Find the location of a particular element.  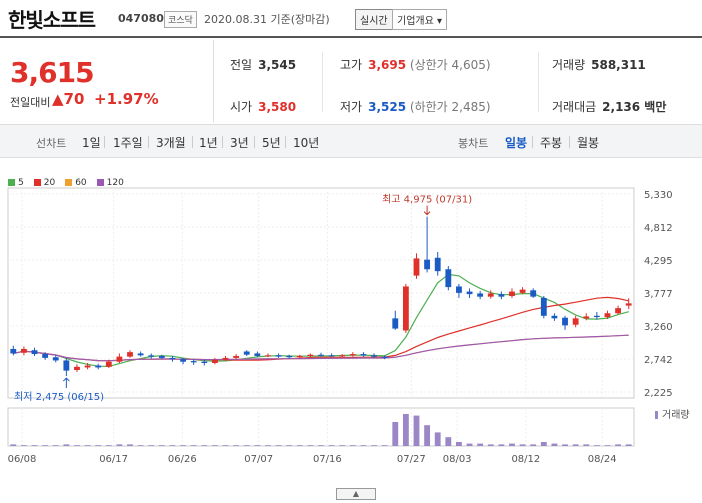

line-chart-label: 선차트 is located at coordinates (51, 143).